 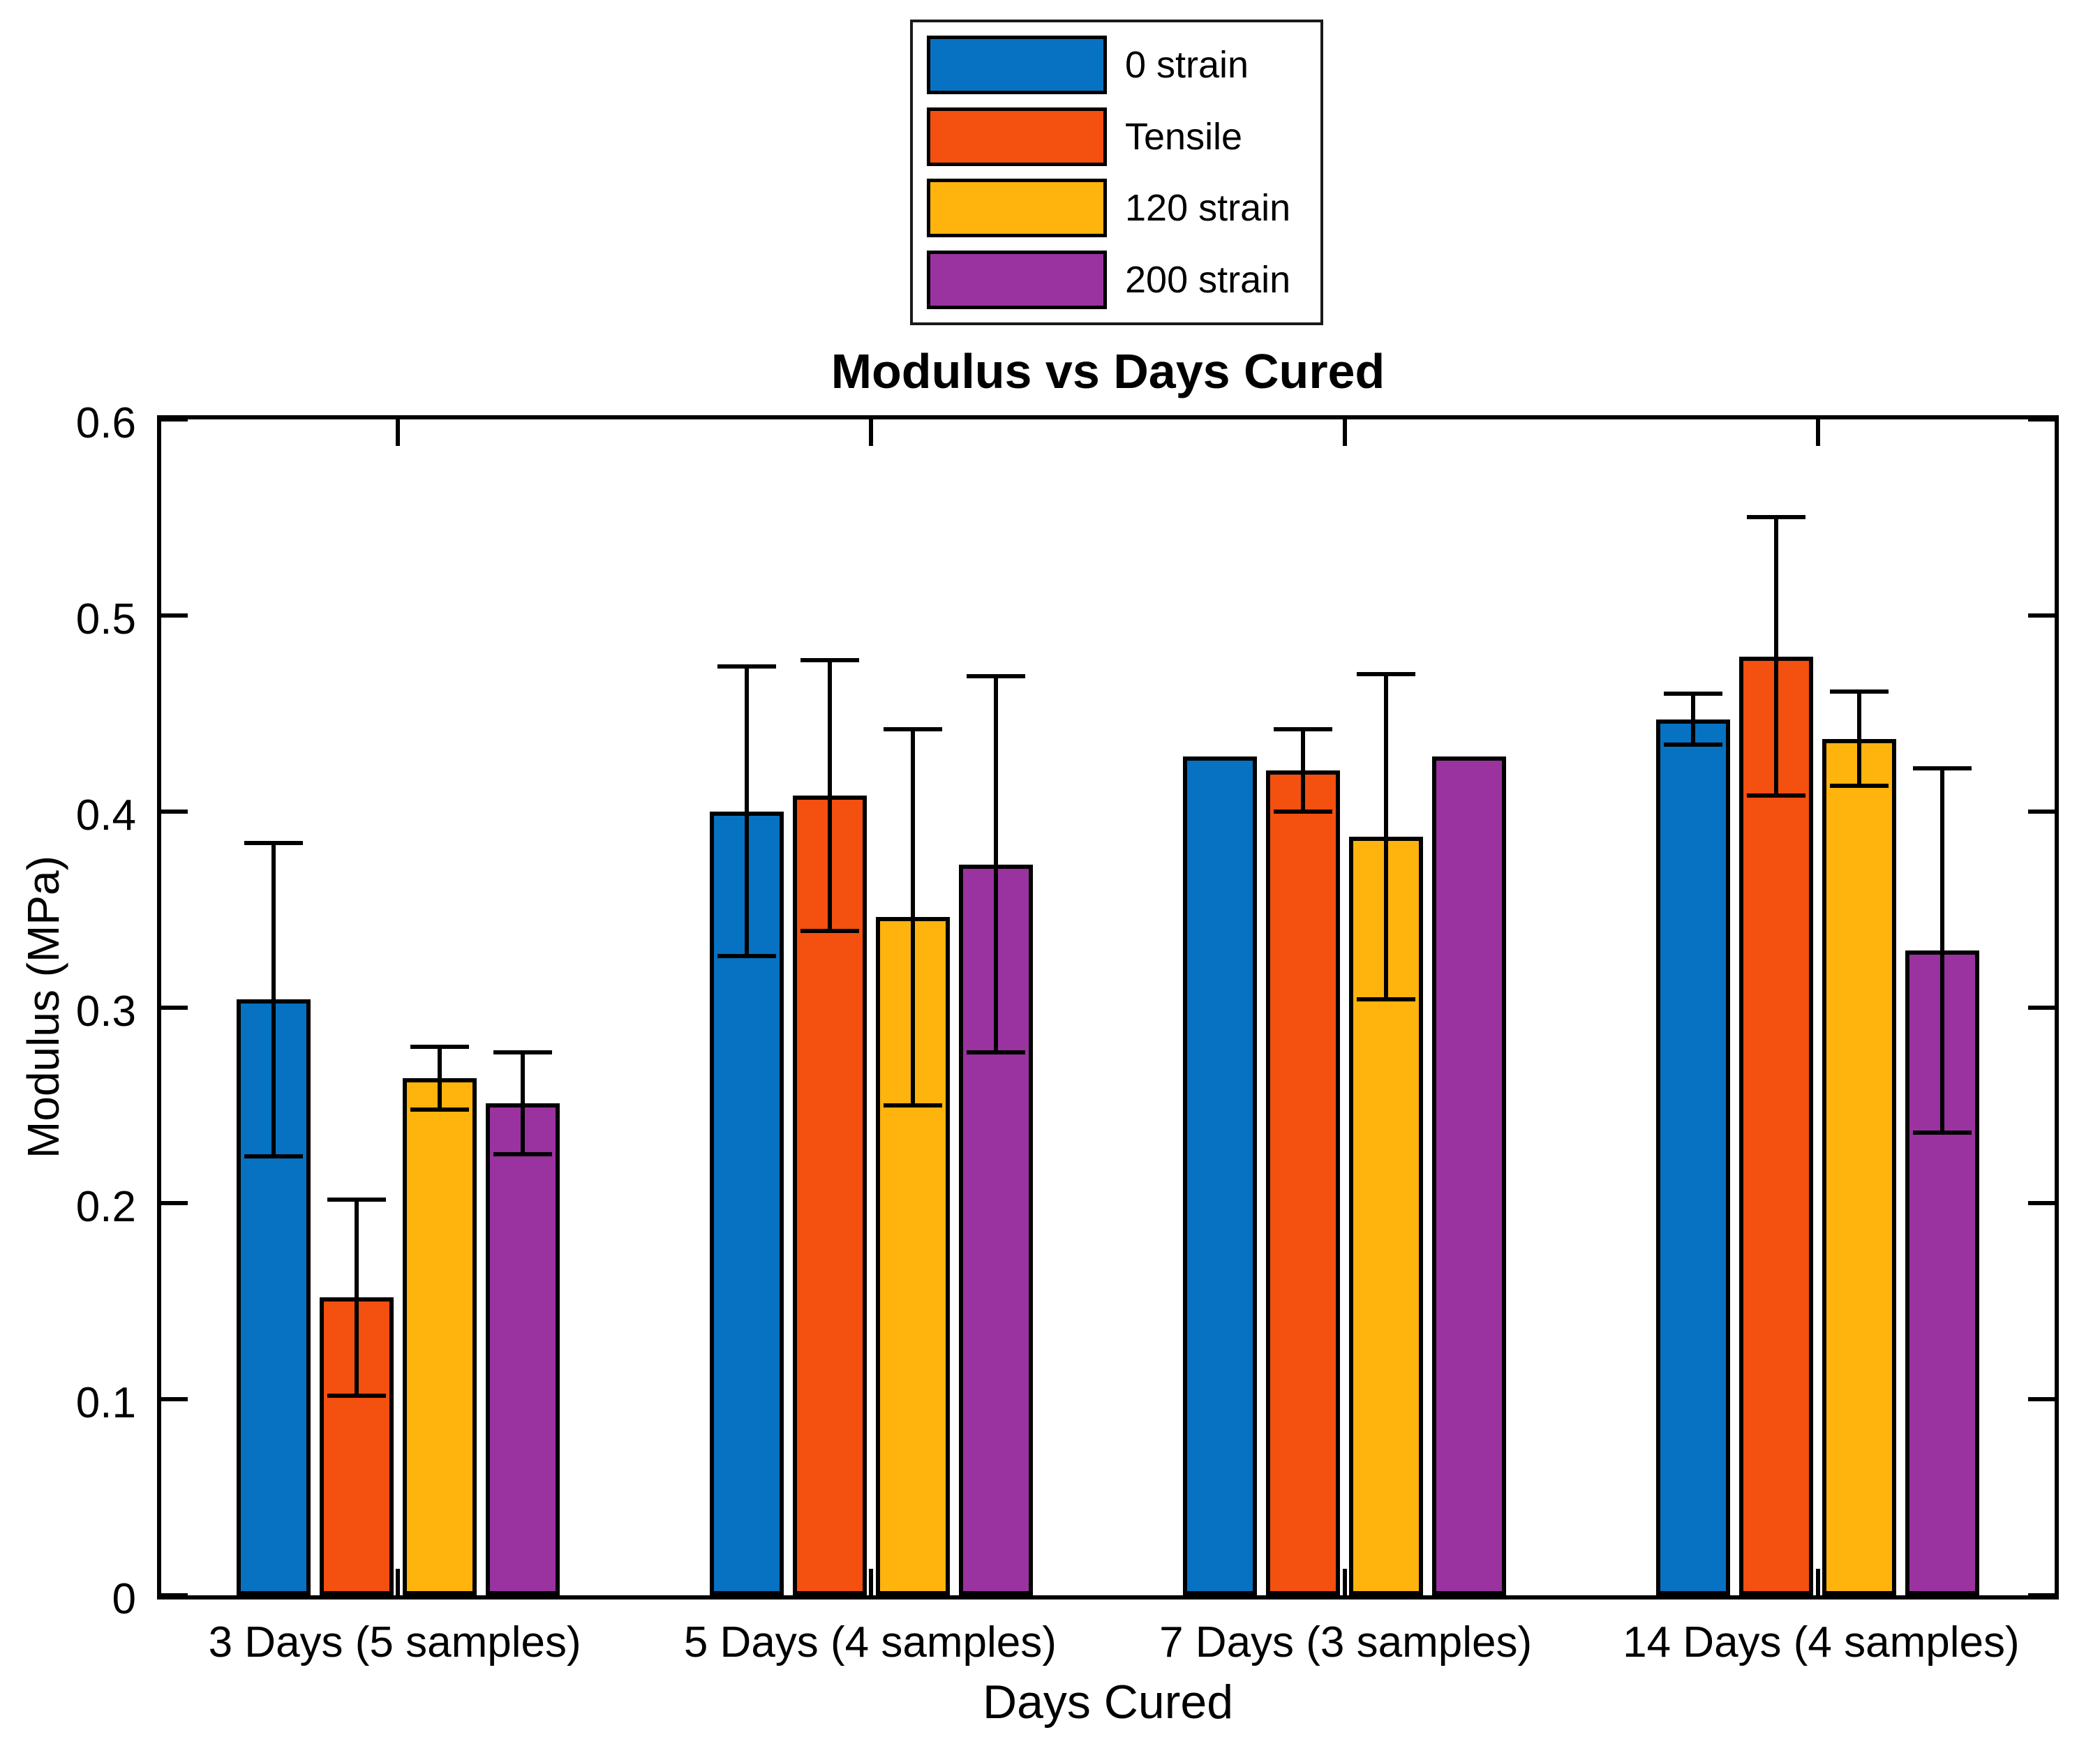 What do you see at coordinates (1187, 64) in the screenshot?
I see `legend-label: 0 strain` at bounding box center [1187, 64].